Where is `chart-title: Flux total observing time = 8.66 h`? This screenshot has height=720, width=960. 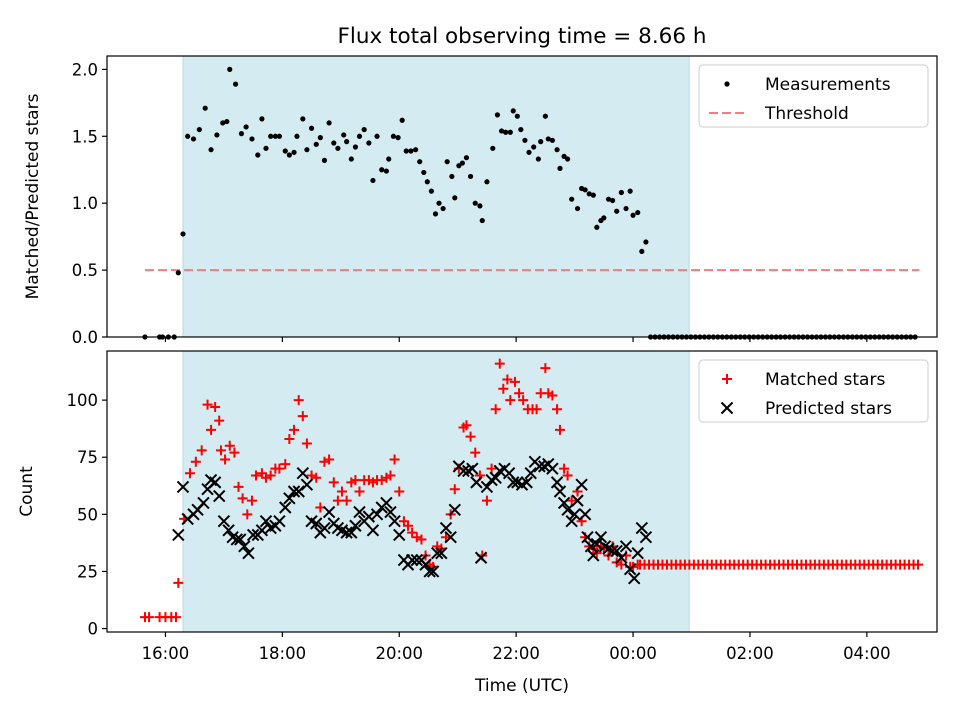 chart-title: Flux total observing time = 8.66 h is located at coordinates (522, 36).